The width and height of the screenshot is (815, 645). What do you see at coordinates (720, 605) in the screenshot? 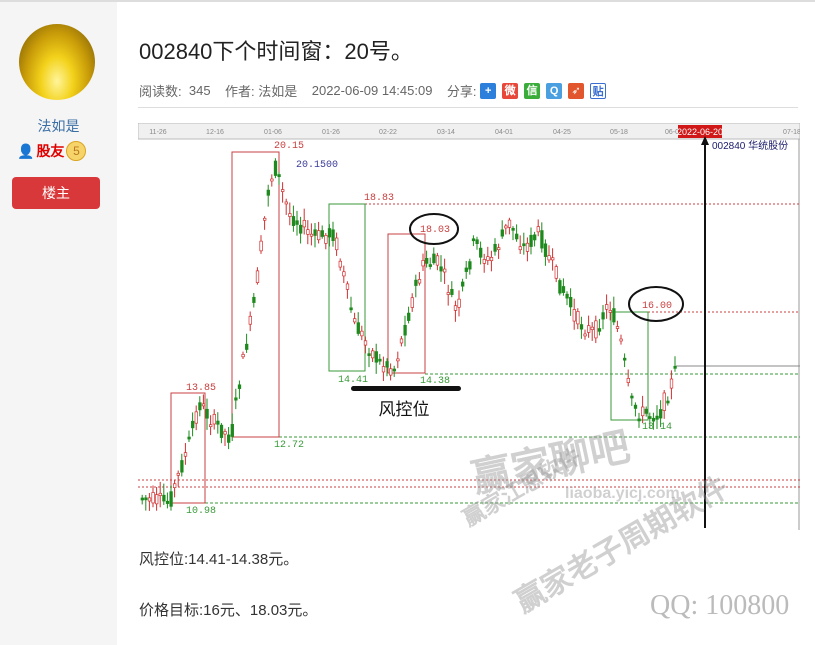
I see `watermark-qq: QQ: 100800` at bounding box center [720, 605].